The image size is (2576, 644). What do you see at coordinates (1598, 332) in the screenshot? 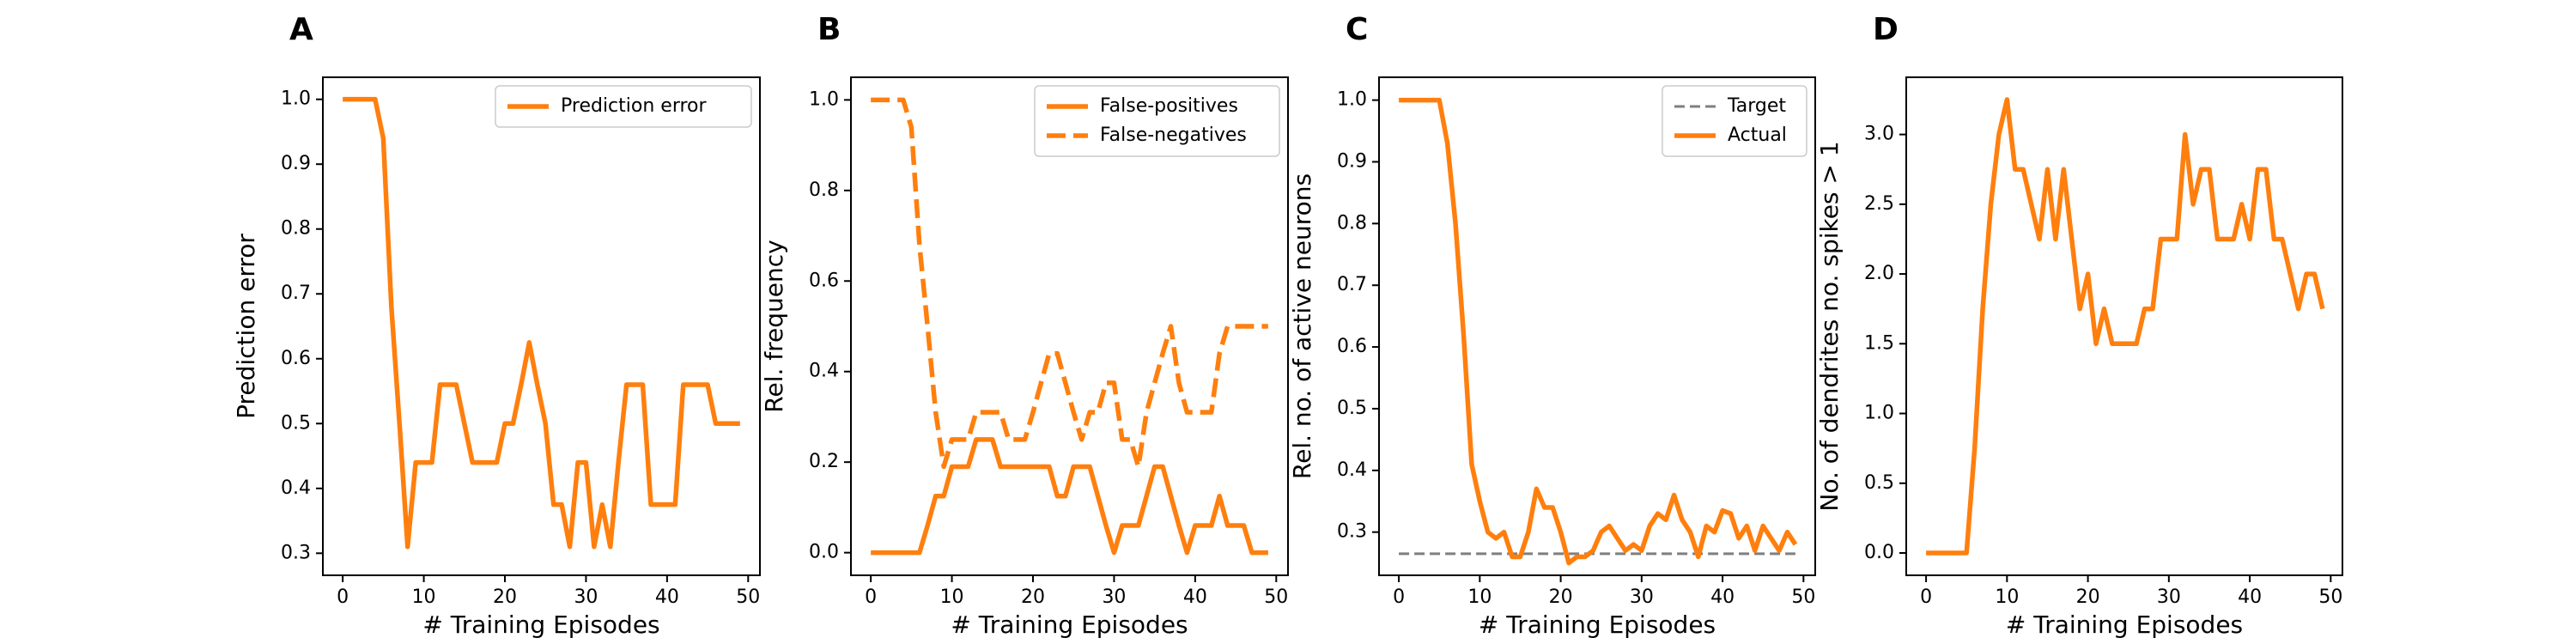
I see `series-line-actual` at bounding box center [1598, 332].